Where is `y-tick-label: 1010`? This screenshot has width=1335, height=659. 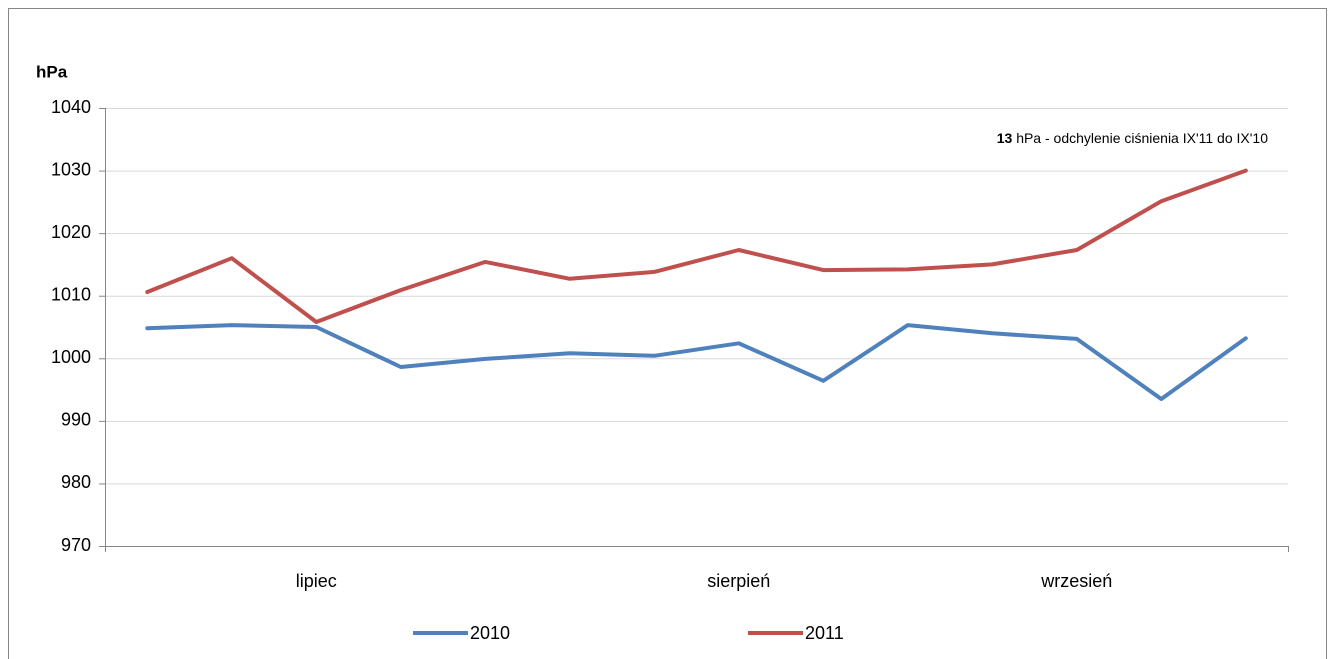 y-tick-label: 1010 is located at coordinates (71, 294).